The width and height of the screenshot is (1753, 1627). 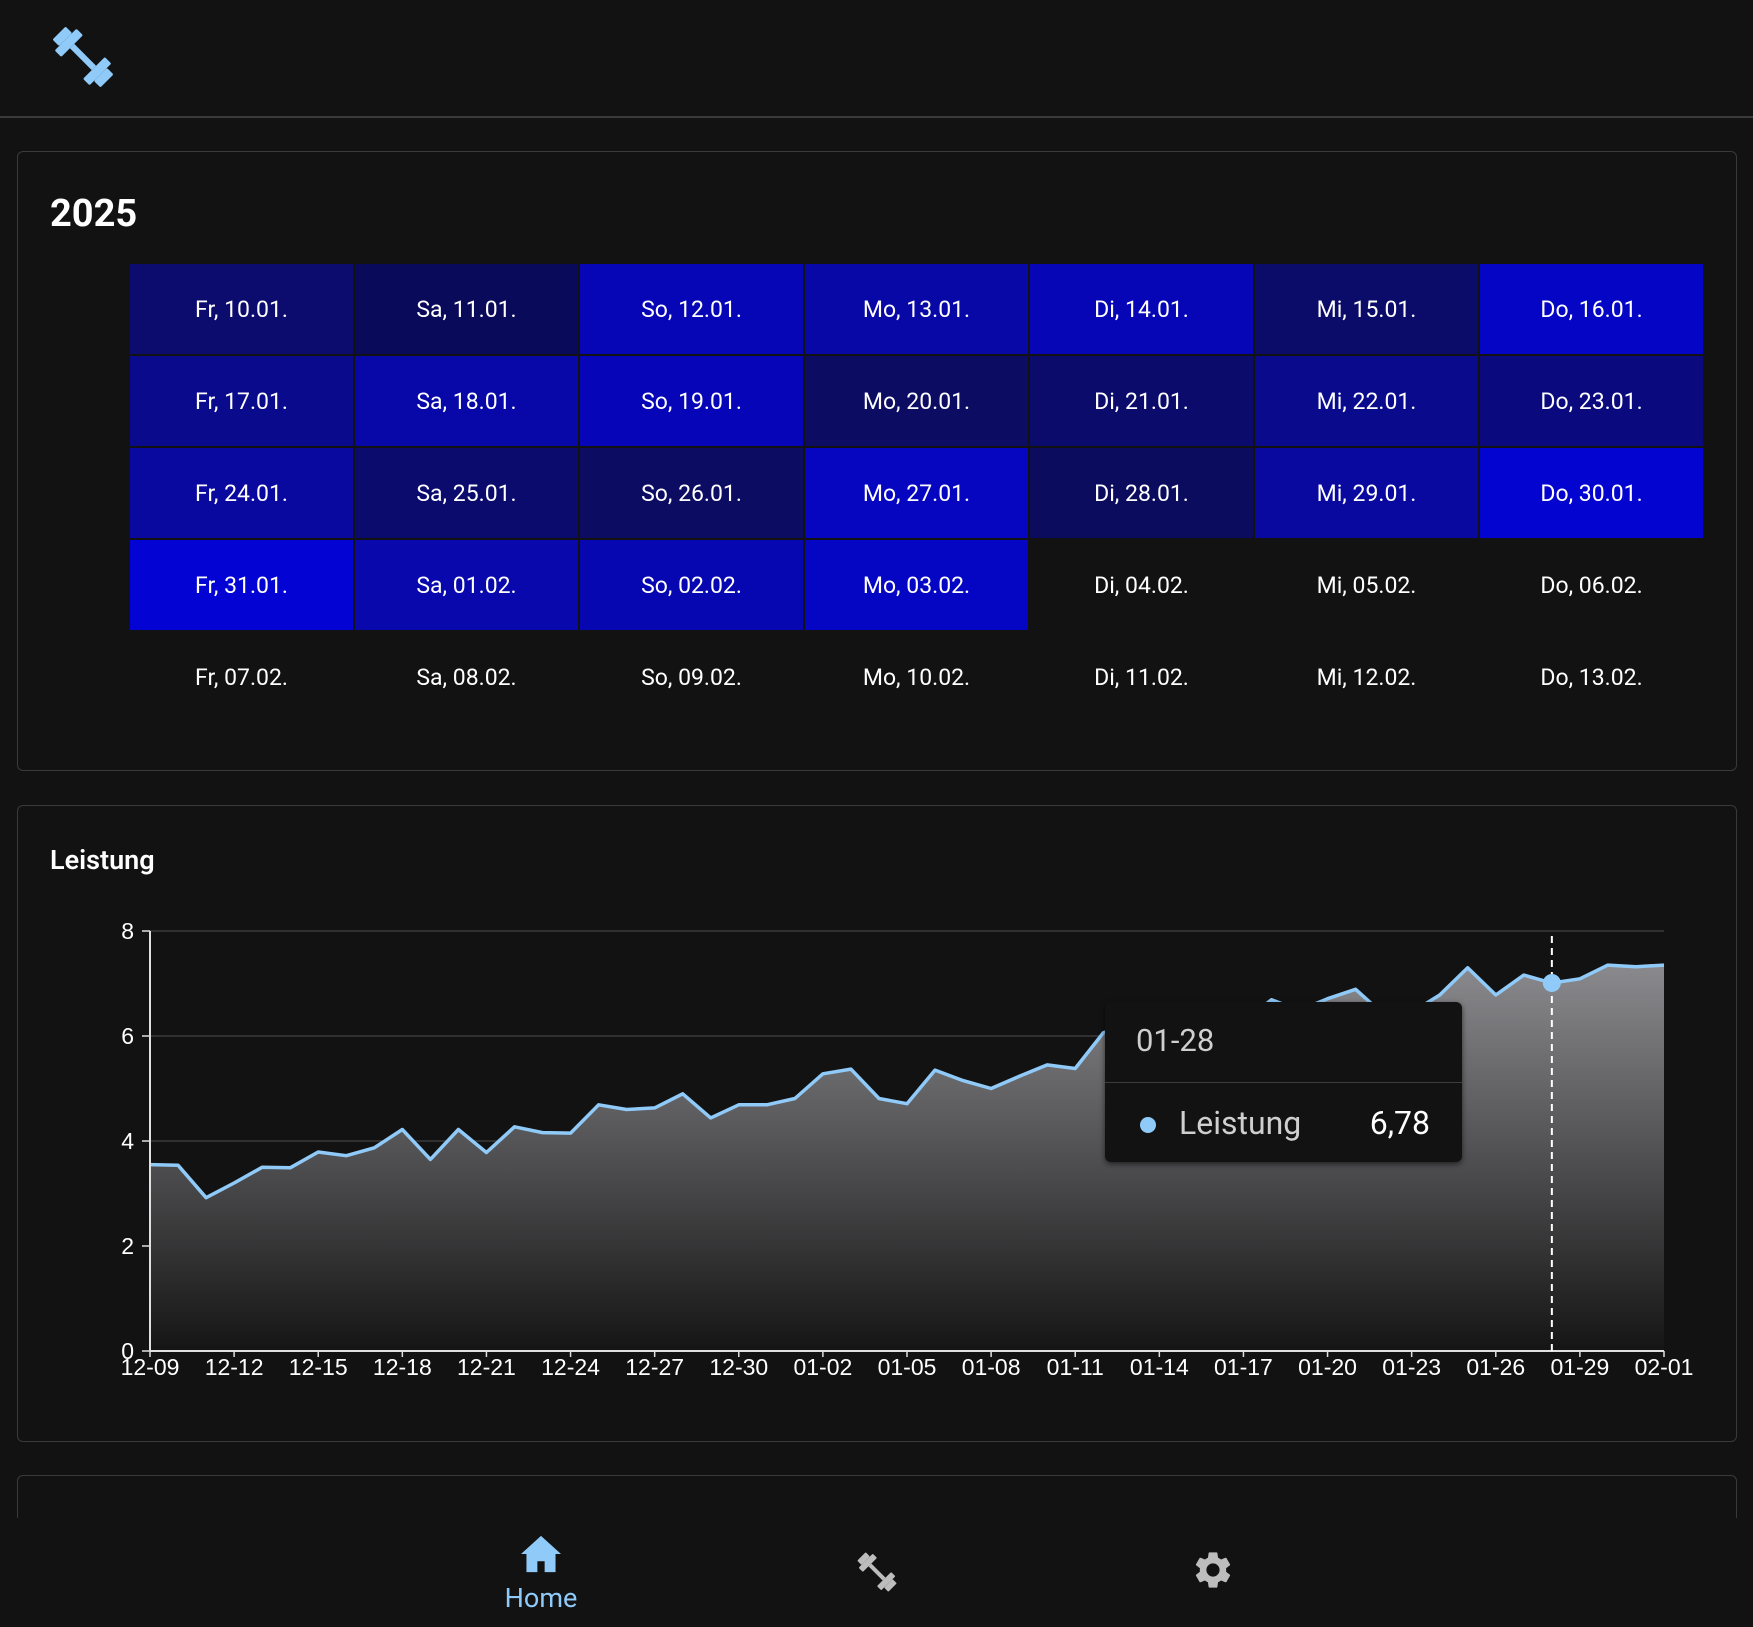 I want to click on calendar-day: So, 02.02., so click(x=691, y=585).